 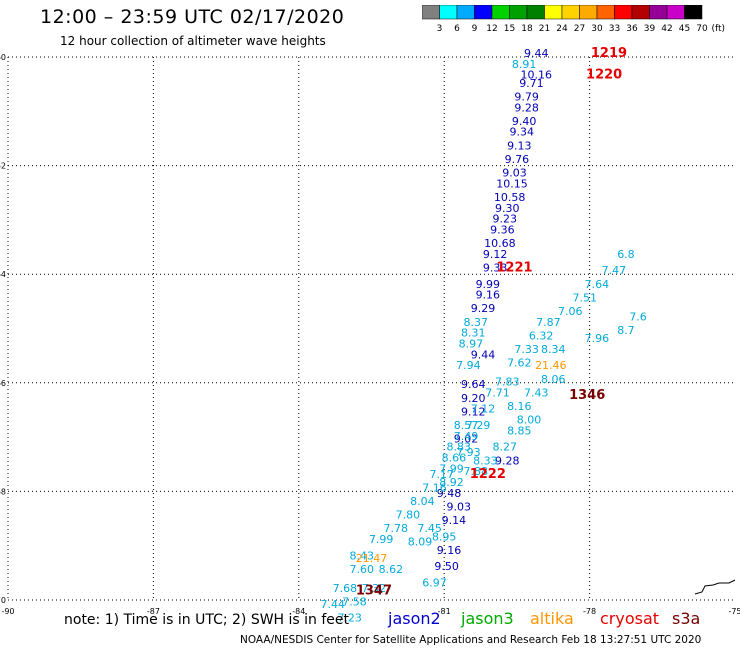 What do you see at coordinates (475, 322) in the screenshot?
I see `swh-point-jason3: 8.37` at bounding box center [475, 322].